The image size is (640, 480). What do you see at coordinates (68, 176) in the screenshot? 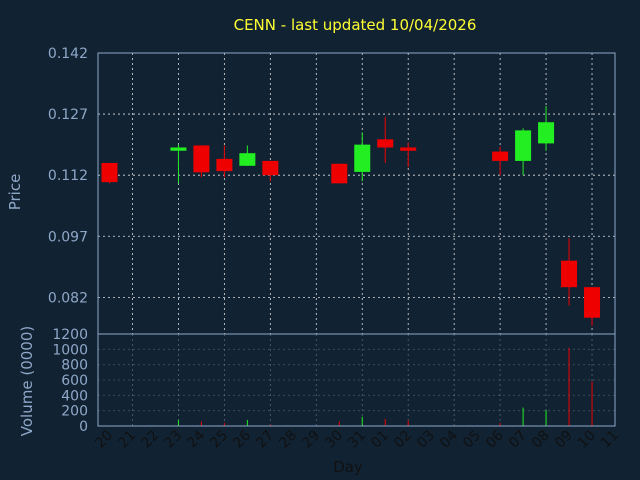
I see `price-tick-label: 0.112` at bounding box center [68, 176].